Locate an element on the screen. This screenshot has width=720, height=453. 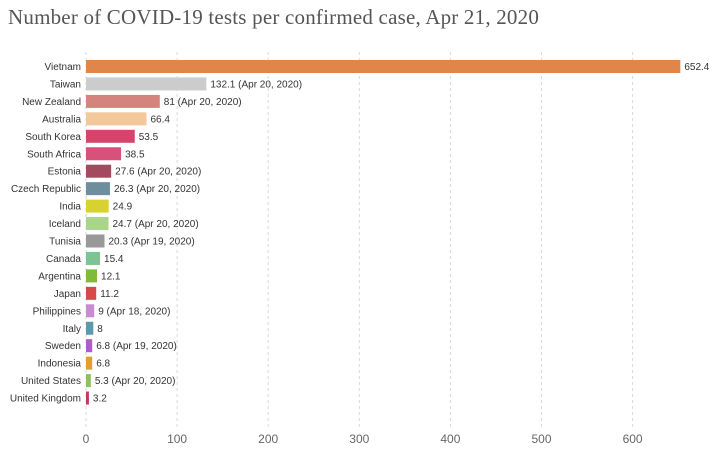
value-label: 24.9 is located at coordinates (123, 207).